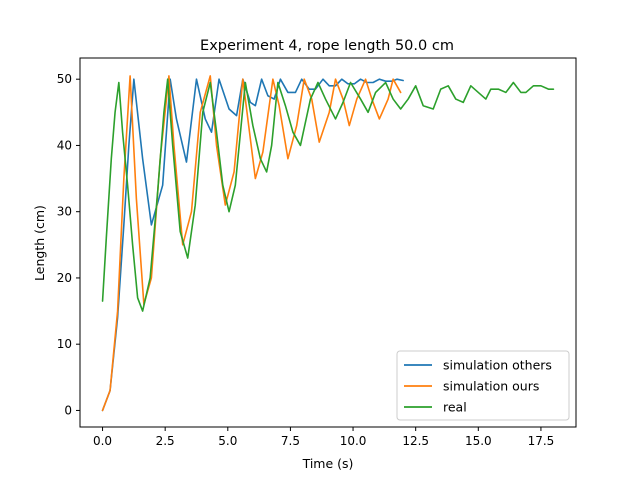 Image resolution: width=640 pixels, height=480 pixels. I want to click on y-axis-label: Length (cm), so click(39, 243).